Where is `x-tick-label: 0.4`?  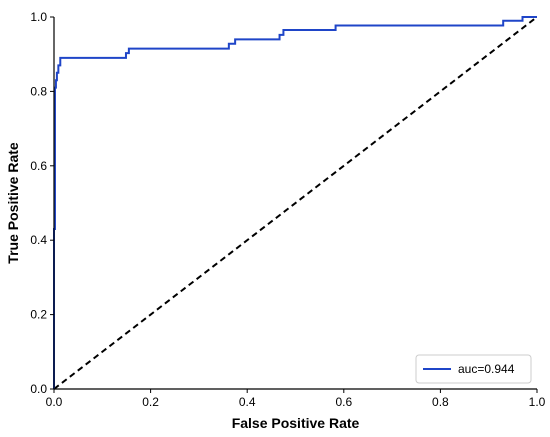 x-tick-label: 0.4 is located at coordinates (247, 402).